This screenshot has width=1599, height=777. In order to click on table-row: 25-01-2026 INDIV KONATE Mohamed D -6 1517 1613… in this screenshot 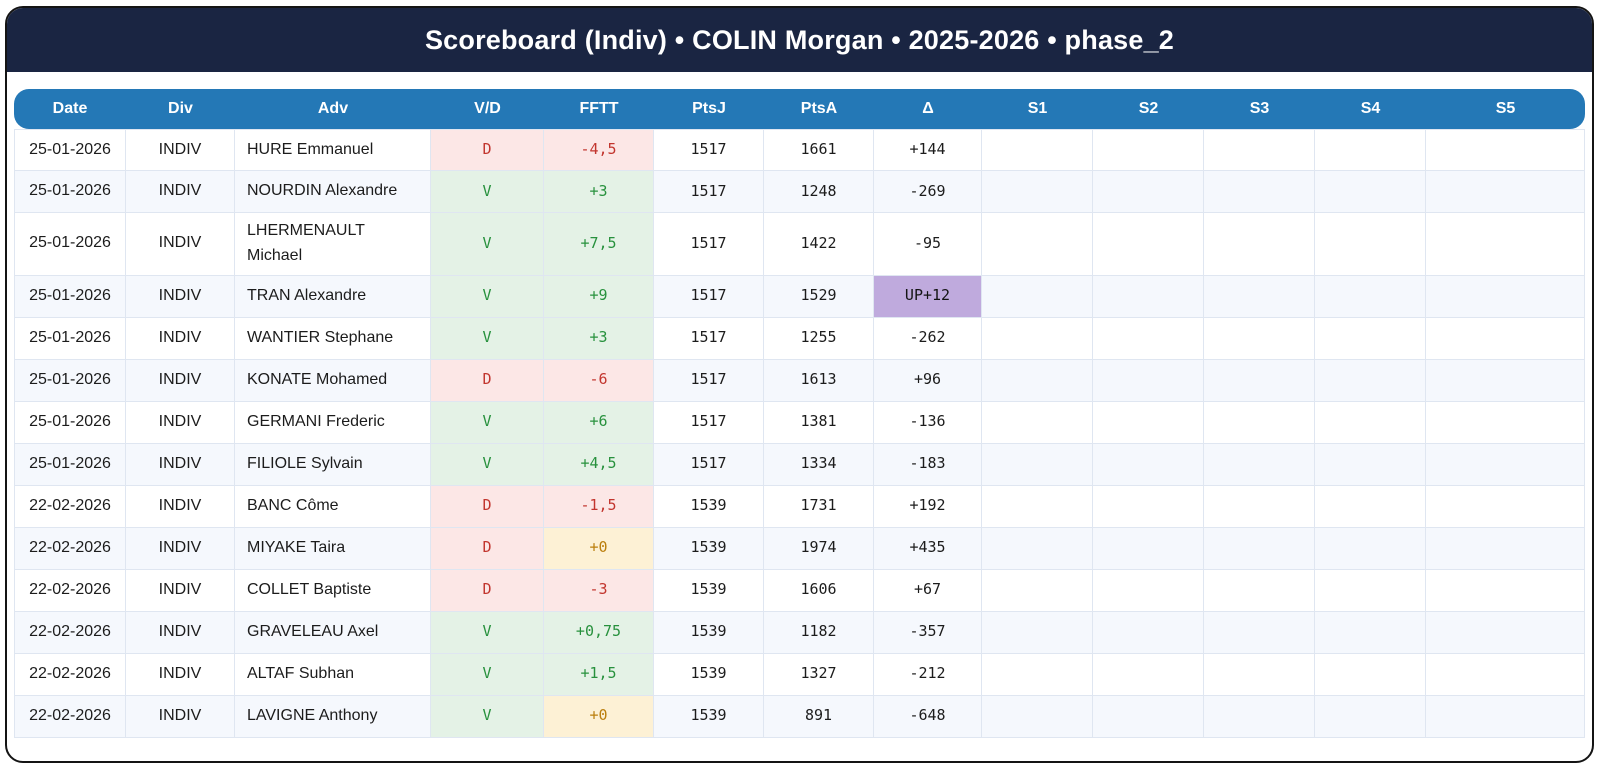, I will do `click(799, 380)`.